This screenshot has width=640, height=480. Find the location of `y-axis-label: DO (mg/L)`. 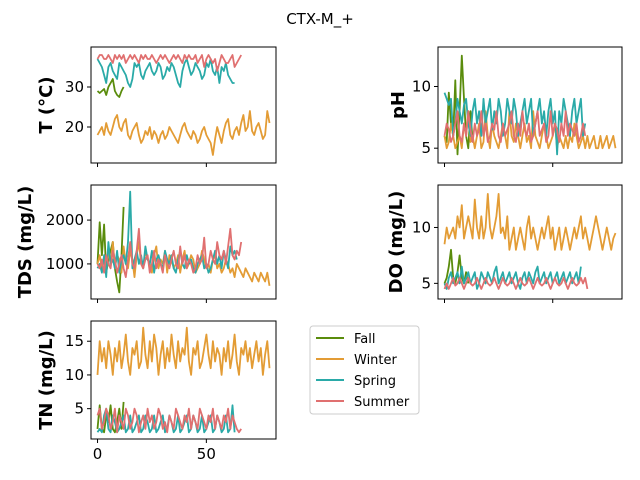

y-axis-label: DO (mg/L) is located at coordinates (396, 242).